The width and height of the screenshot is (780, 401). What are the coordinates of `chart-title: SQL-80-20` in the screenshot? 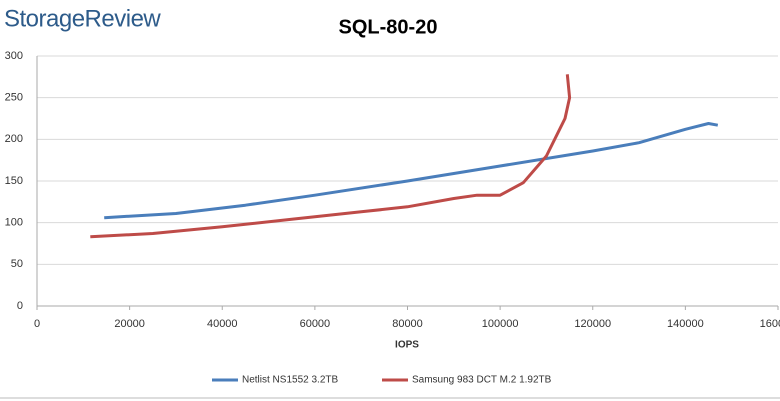 It's located at (388, 27).